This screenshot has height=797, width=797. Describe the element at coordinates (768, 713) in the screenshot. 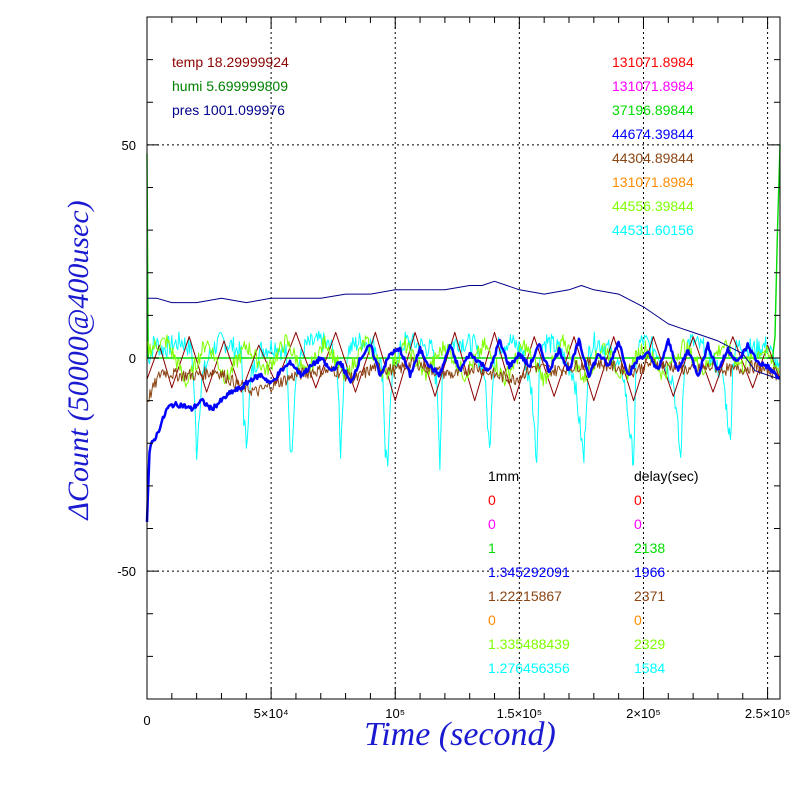

I see `x-tick-label: 2.5×10⁵` at that location.